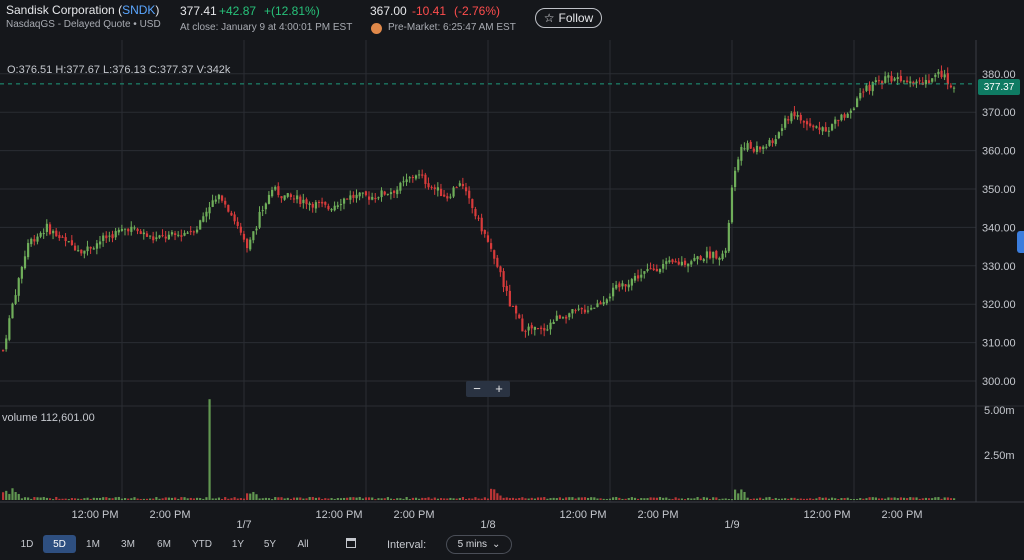 Image resolution: width=1024 pixels, height=560 pixels. What do you see at coordinates (59, 544) in the screenshot?
I see `range-5d-button: 5D` at bounding box center [59, 544].